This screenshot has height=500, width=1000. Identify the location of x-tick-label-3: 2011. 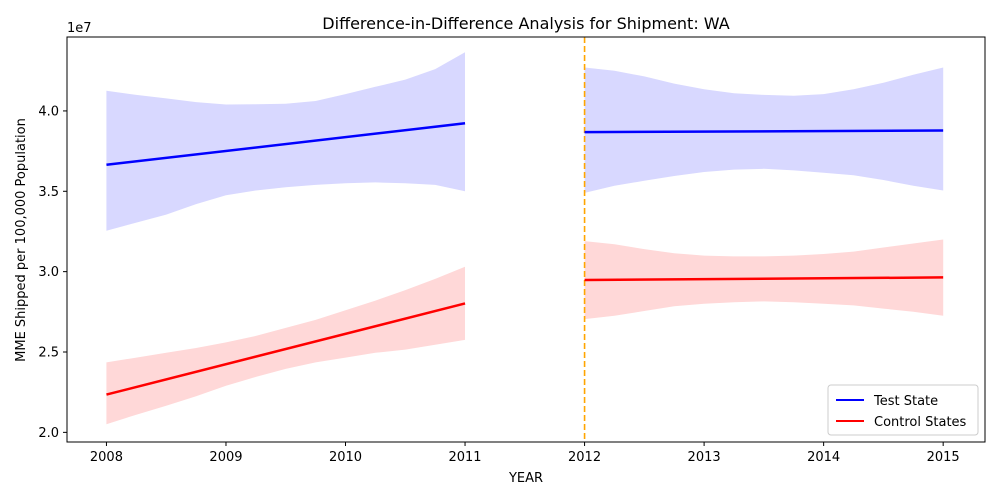
(464, 457).